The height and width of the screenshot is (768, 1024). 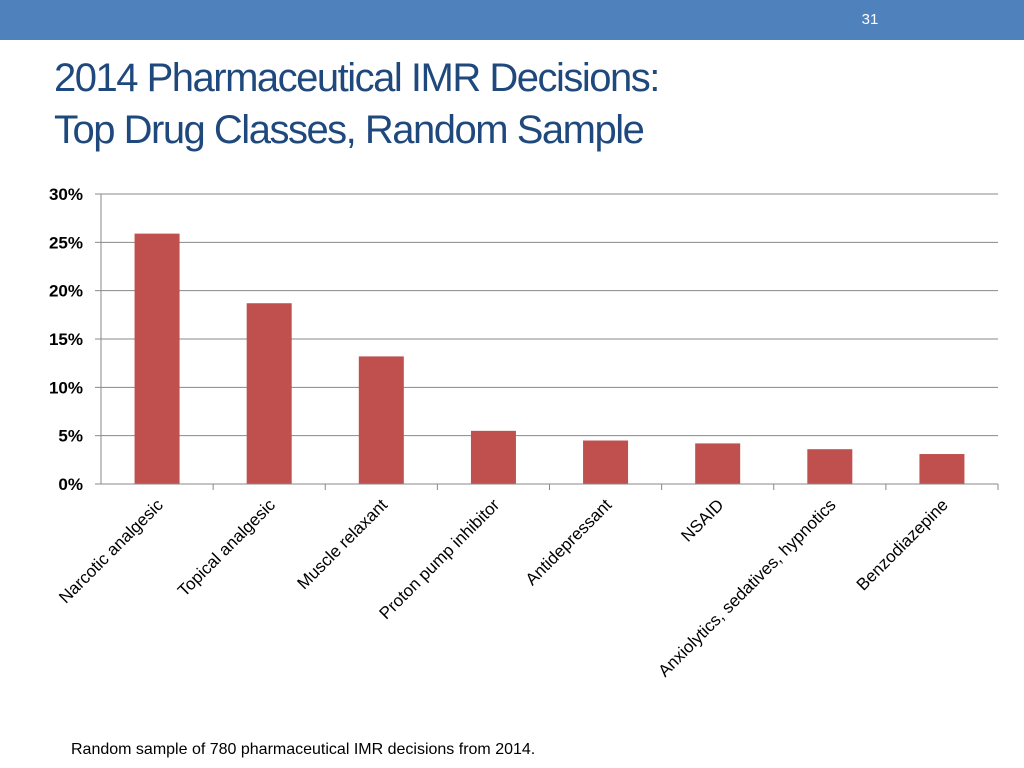 I want to click on y-tick-label: 15%, so click(x=66, y=339).